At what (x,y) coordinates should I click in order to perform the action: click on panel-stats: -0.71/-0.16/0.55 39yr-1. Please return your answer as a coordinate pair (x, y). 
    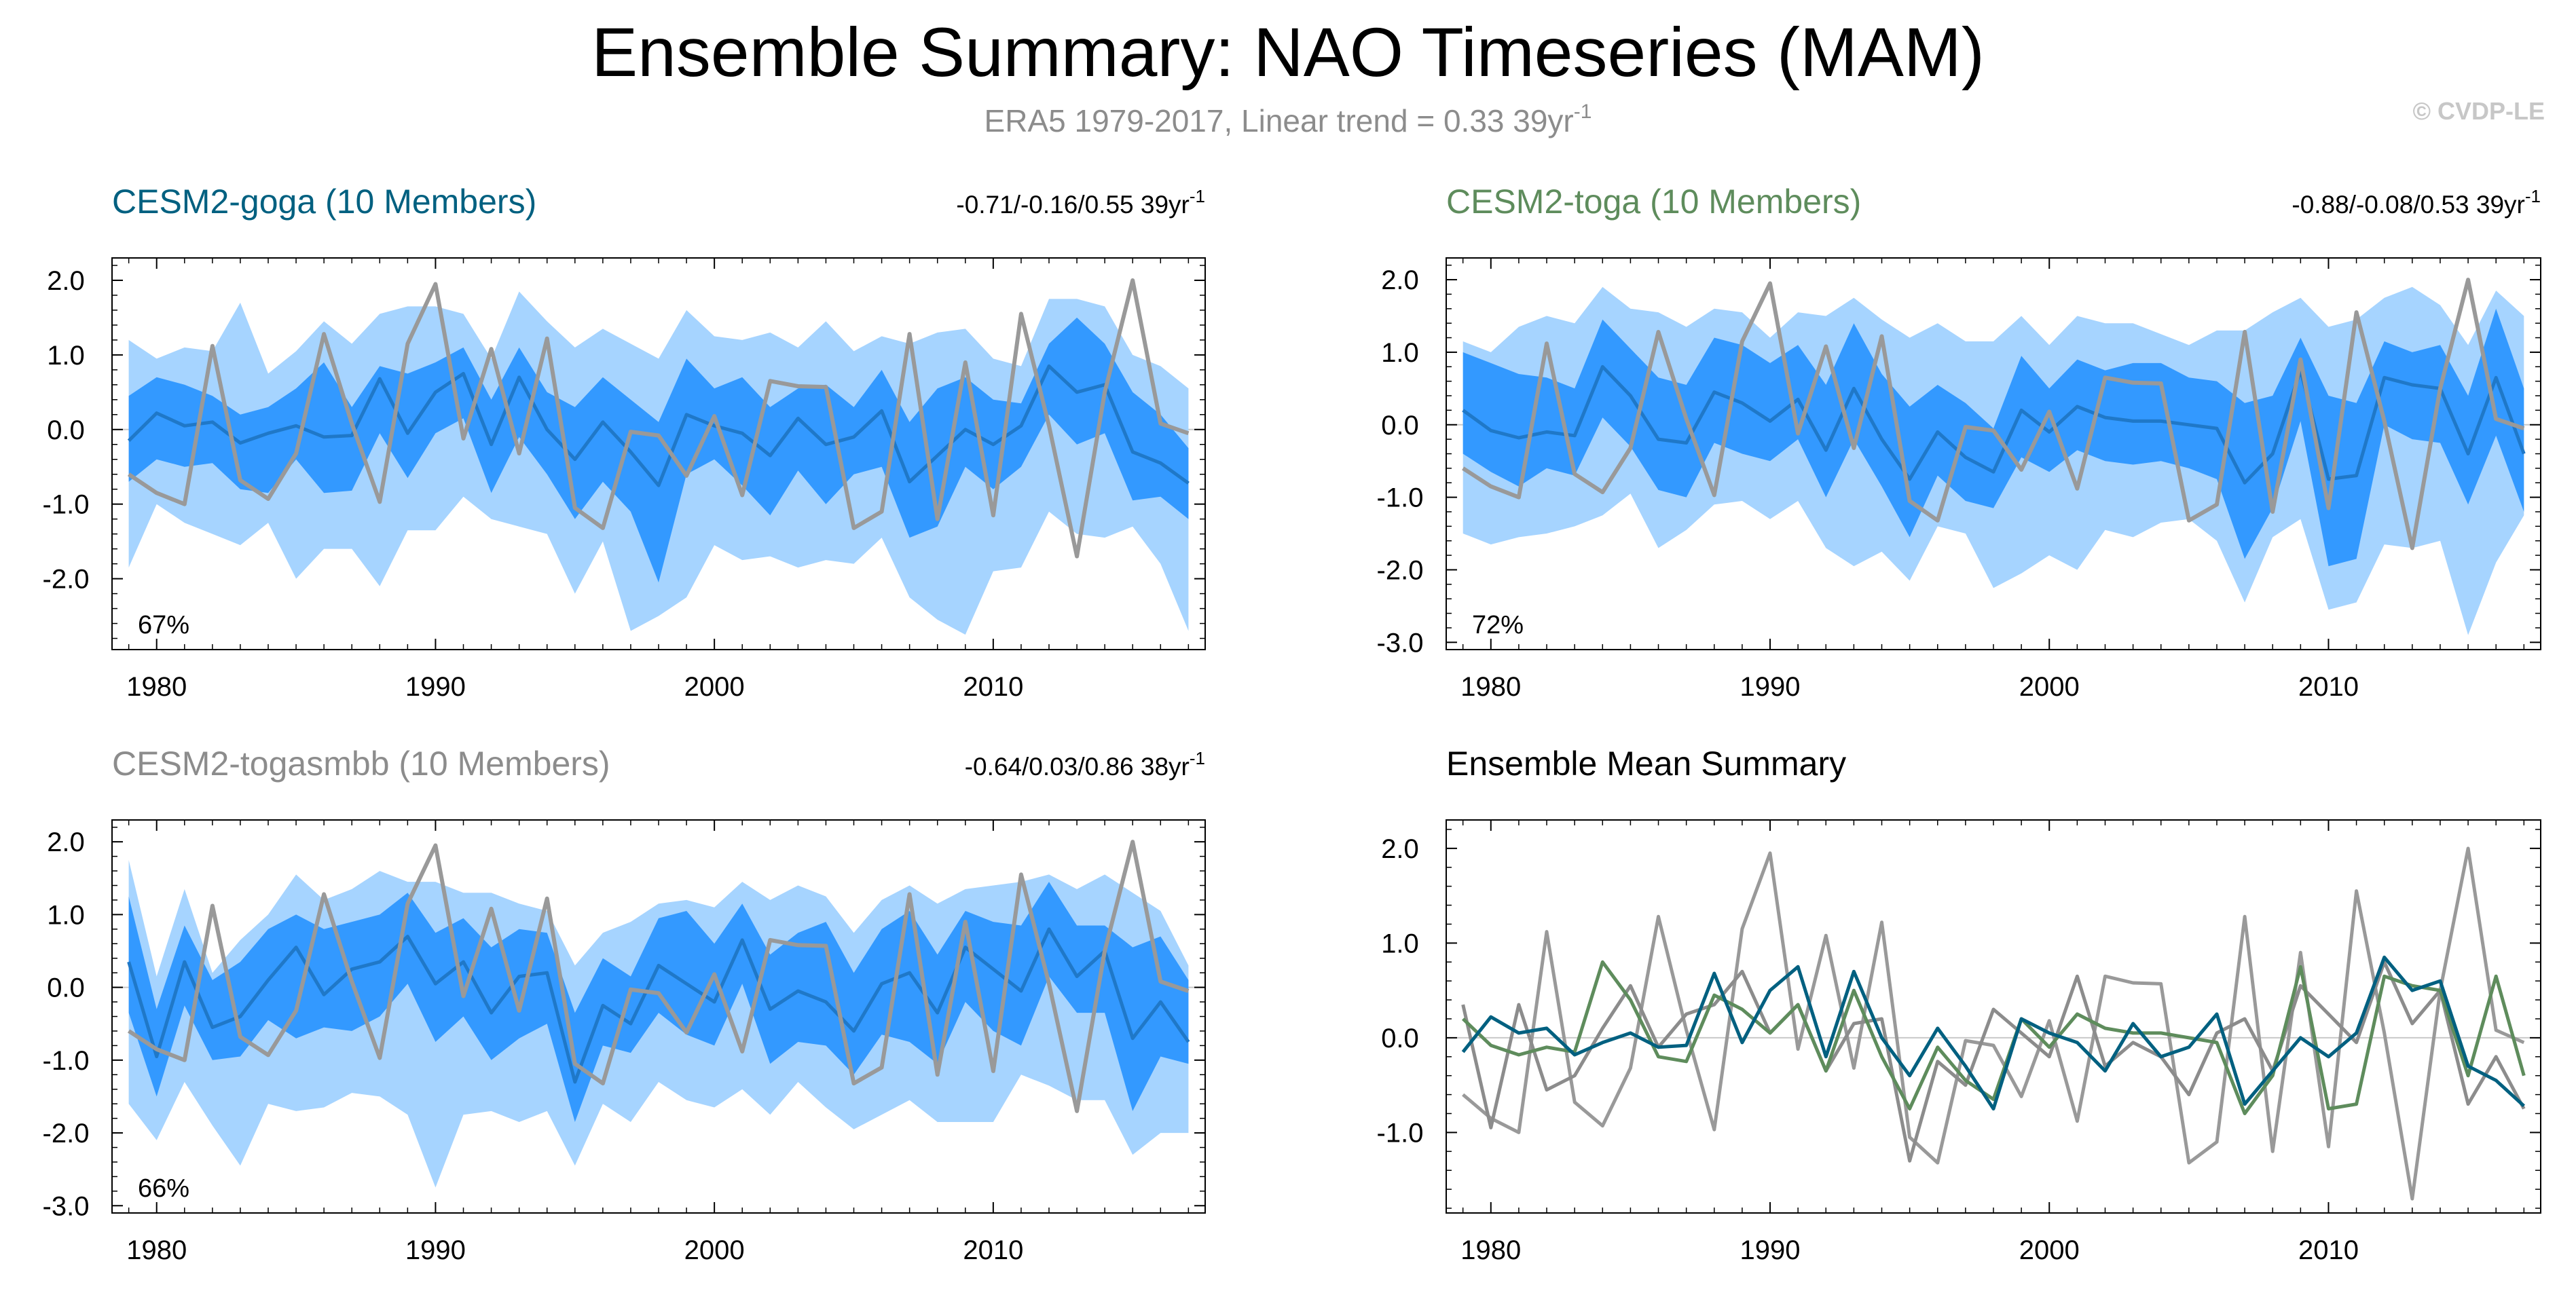
    Looking at the image, I should click on (1080, 202).